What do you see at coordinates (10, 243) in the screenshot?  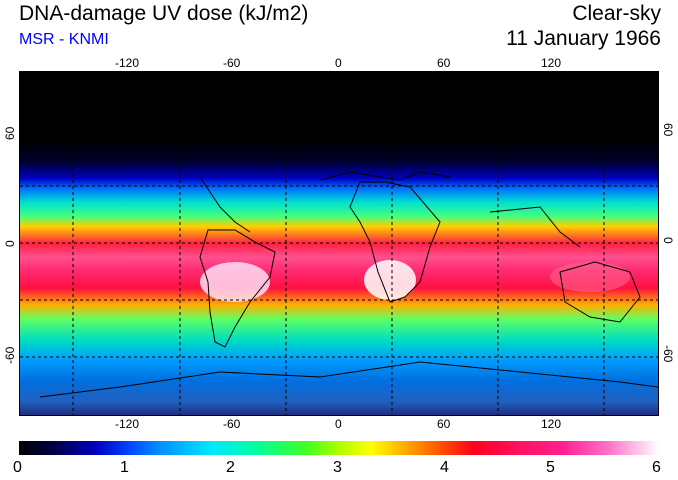 I see `lat-label-left: 0` at bounding box center [10, 243].